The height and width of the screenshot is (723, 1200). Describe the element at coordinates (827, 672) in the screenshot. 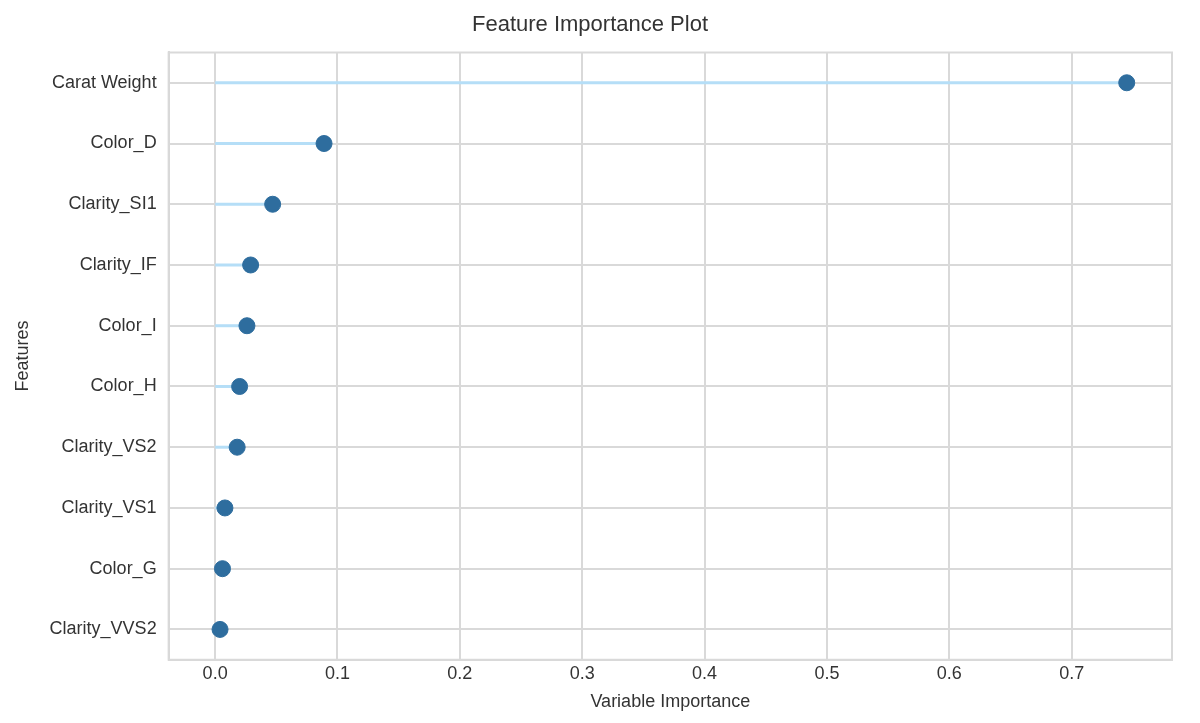

I see `x-tick-label: 0.5` at that location.